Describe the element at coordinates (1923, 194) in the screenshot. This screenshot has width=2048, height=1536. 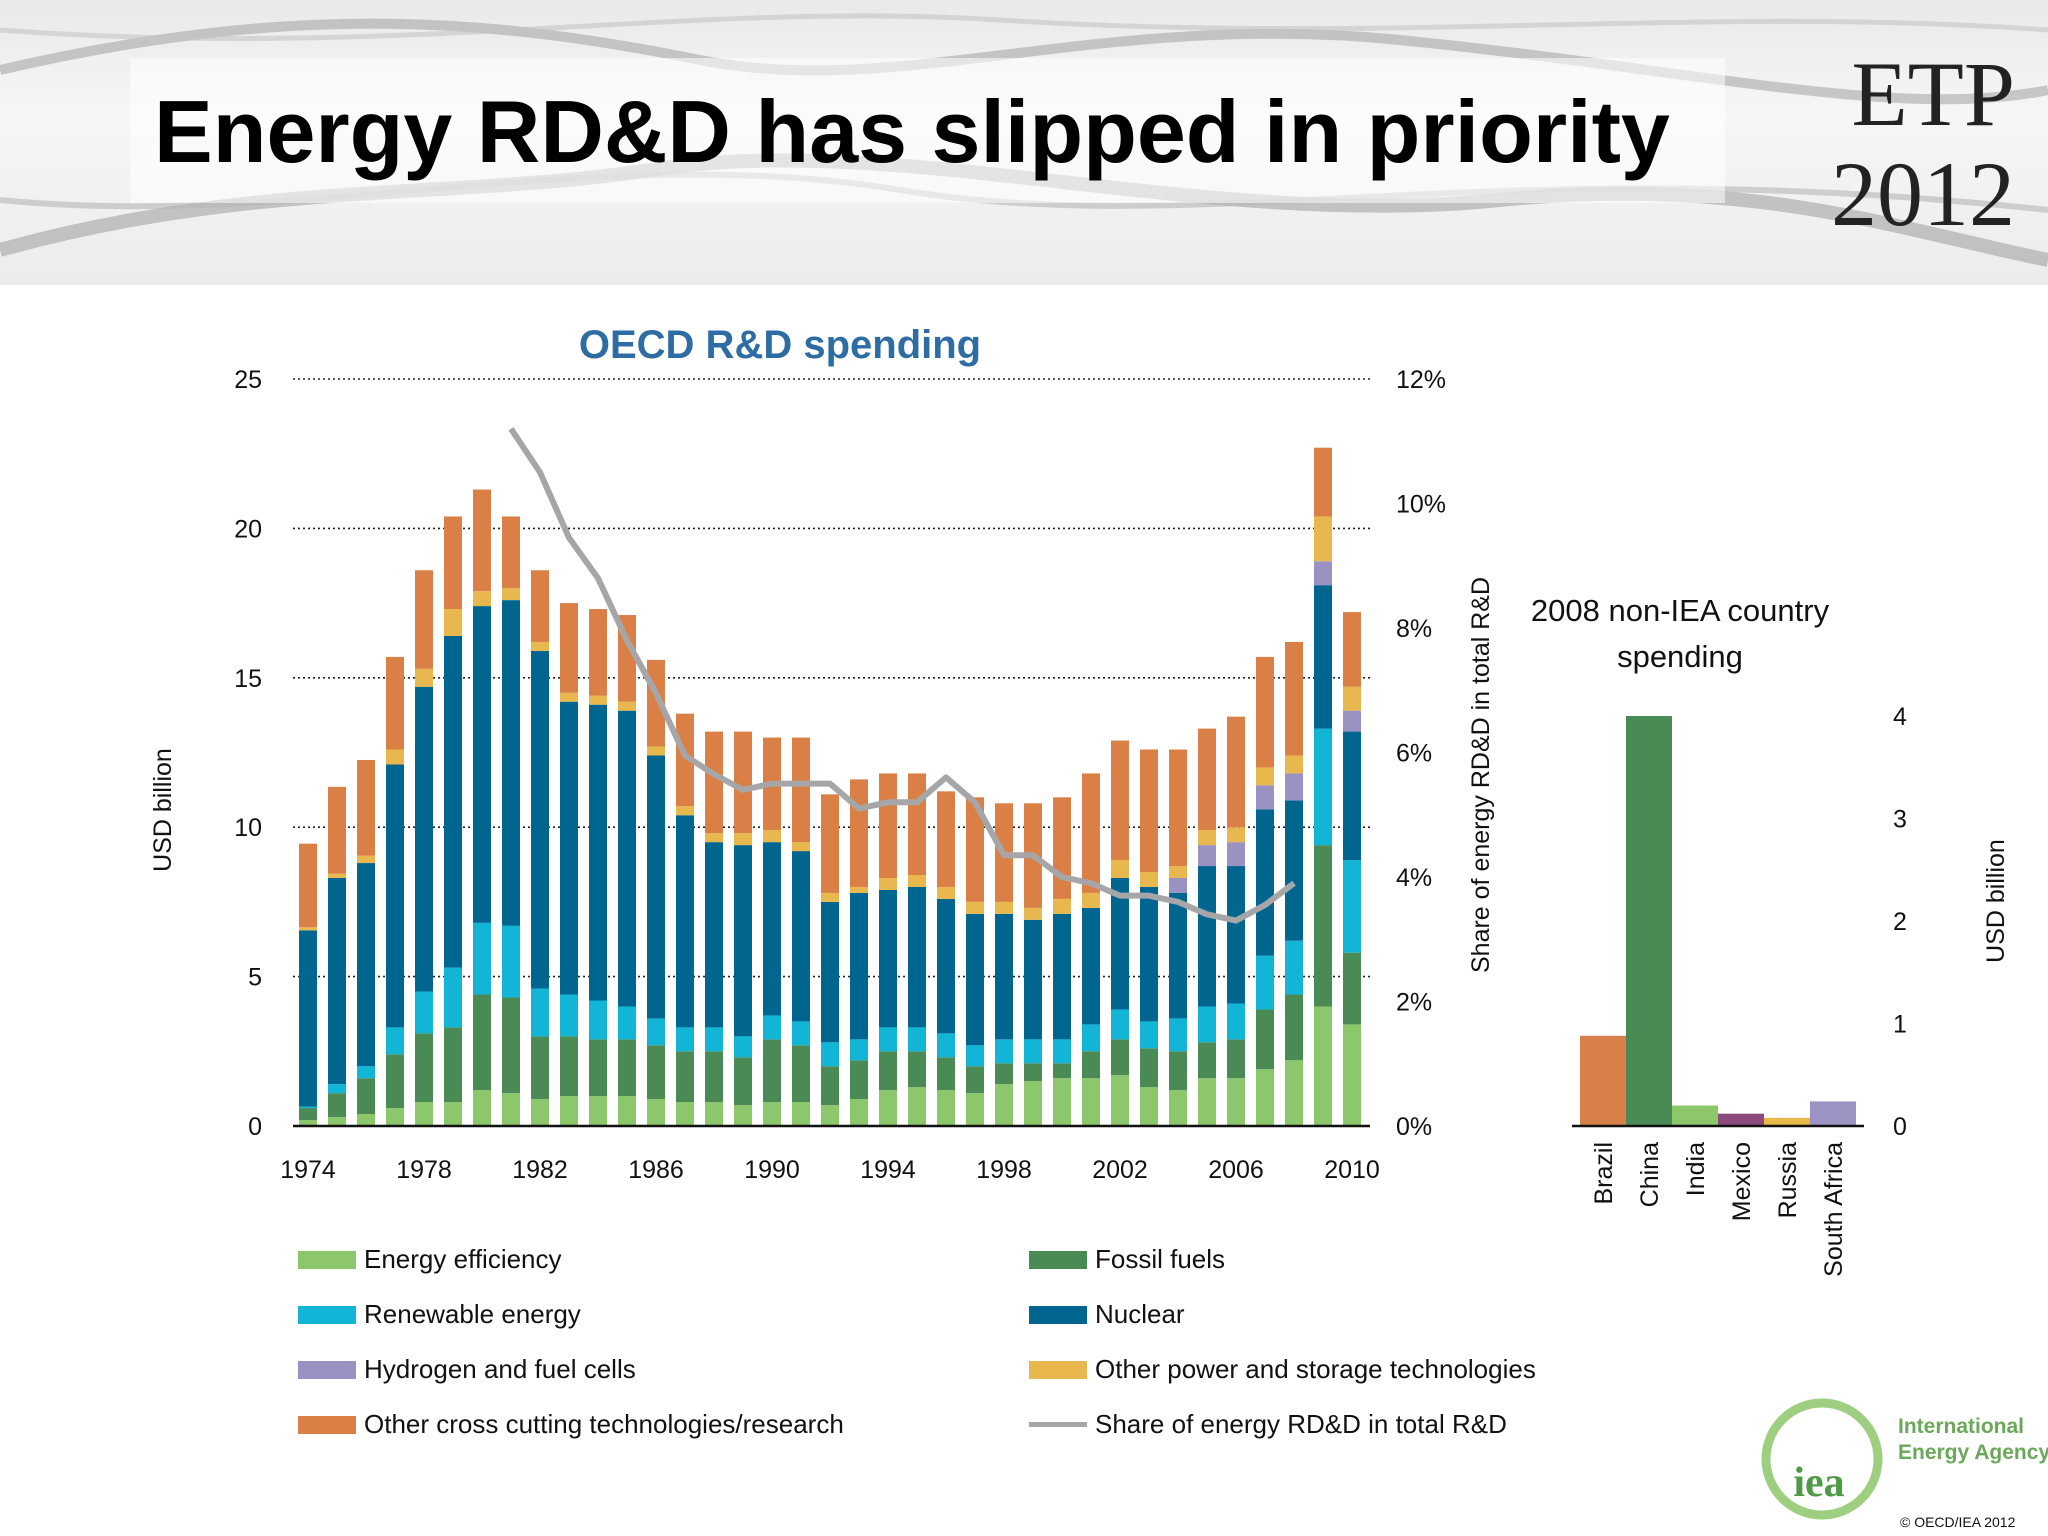
I see `etp-badge-line2: 2012` at that location.